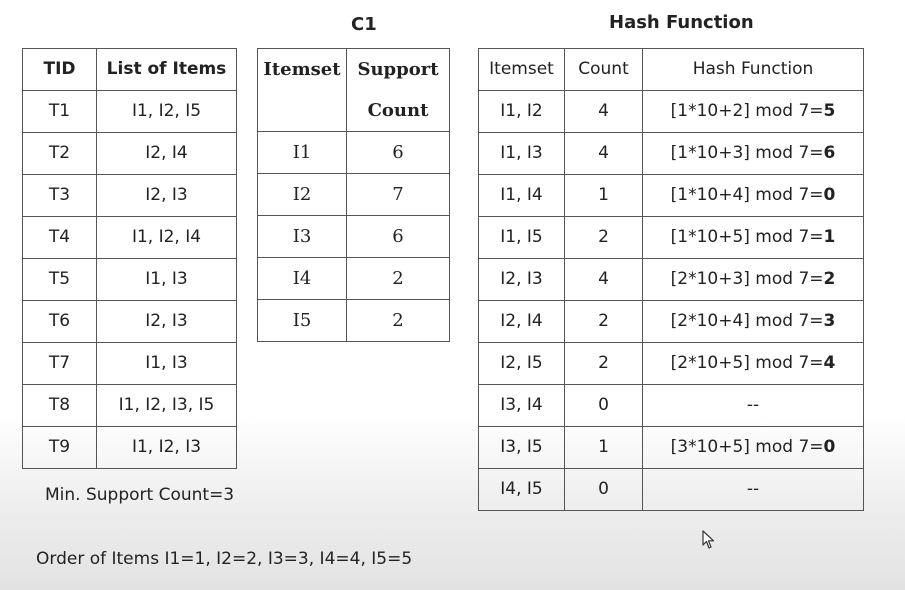 The height and width of the screenshot is (590, 905). What do you see at coordinates (747, 153) in the screenshot?
I see `hash-expression: [1*10+3] mod 7=` at bounding box center [747, 153].